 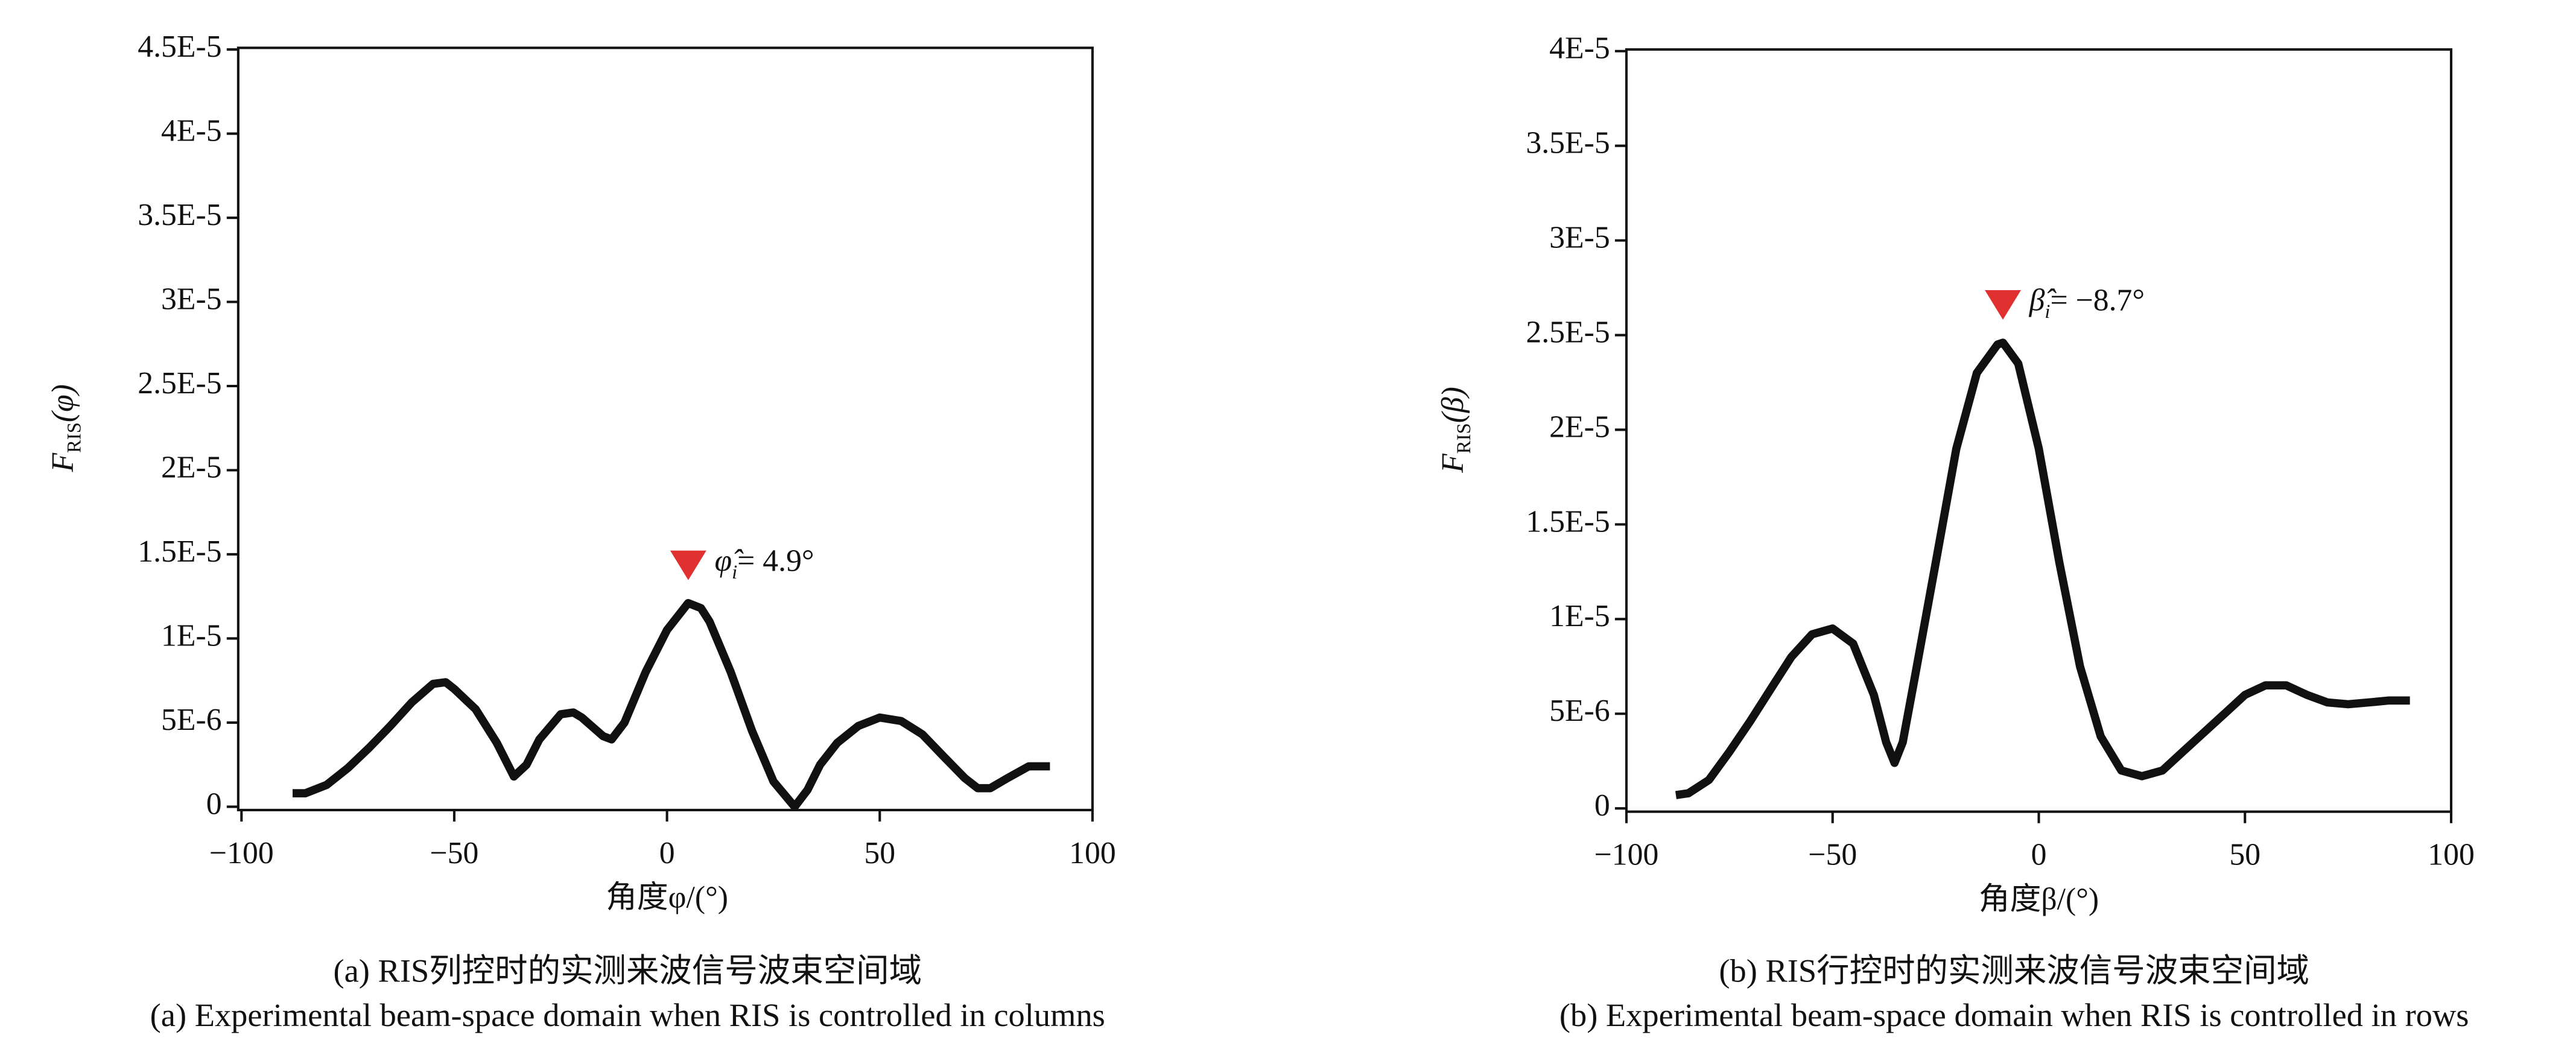 I want to click on y-tick-label: 4.5E-5, so click(x=179, y=47).